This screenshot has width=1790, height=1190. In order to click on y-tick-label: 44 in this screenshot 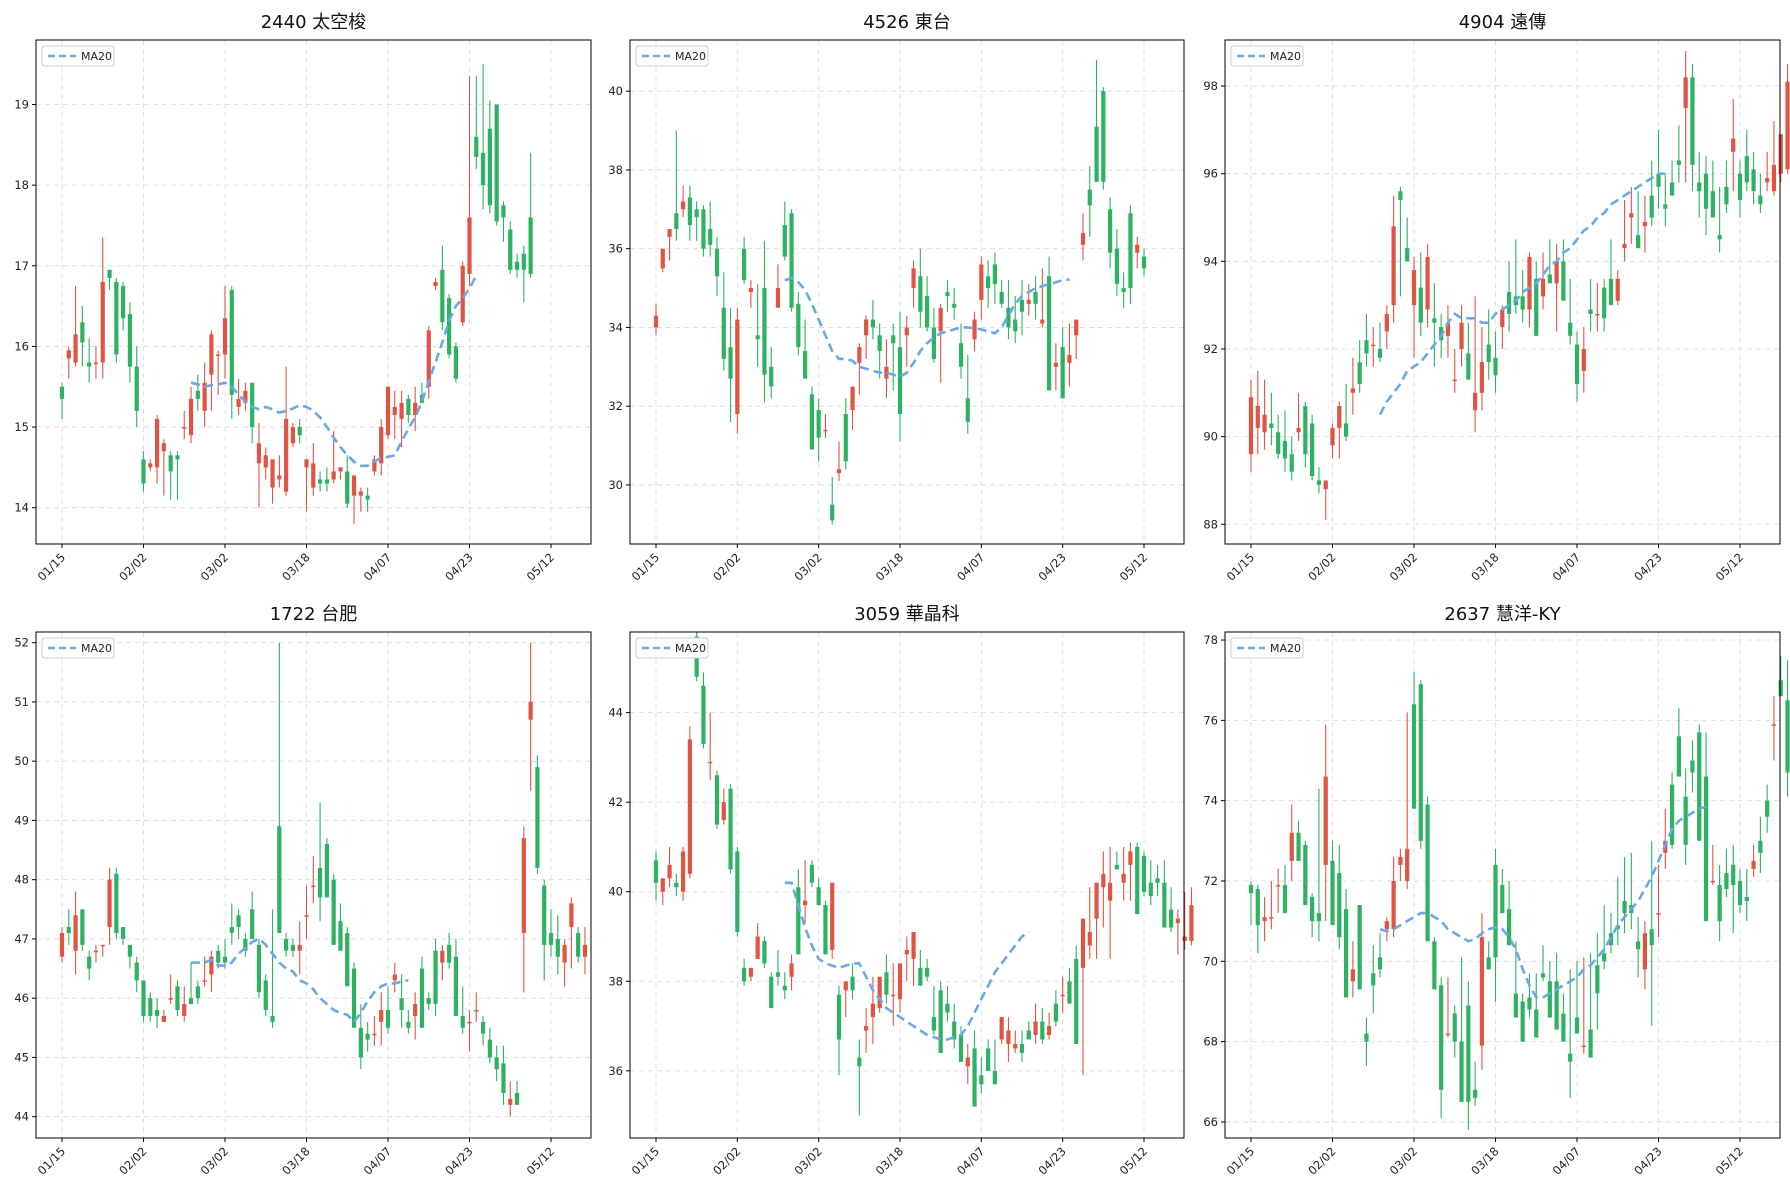, I will do `click(21, 1117)`.